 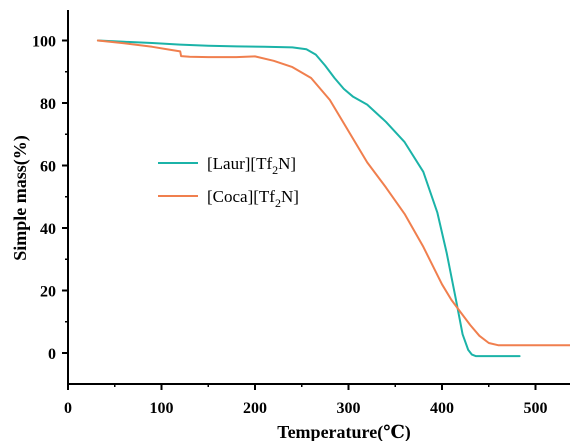 What do you see at coordinates (239, 163) in the screenshot?
I see `legend-label-main: [Laur][Tf` at bounding box center [239, 163].